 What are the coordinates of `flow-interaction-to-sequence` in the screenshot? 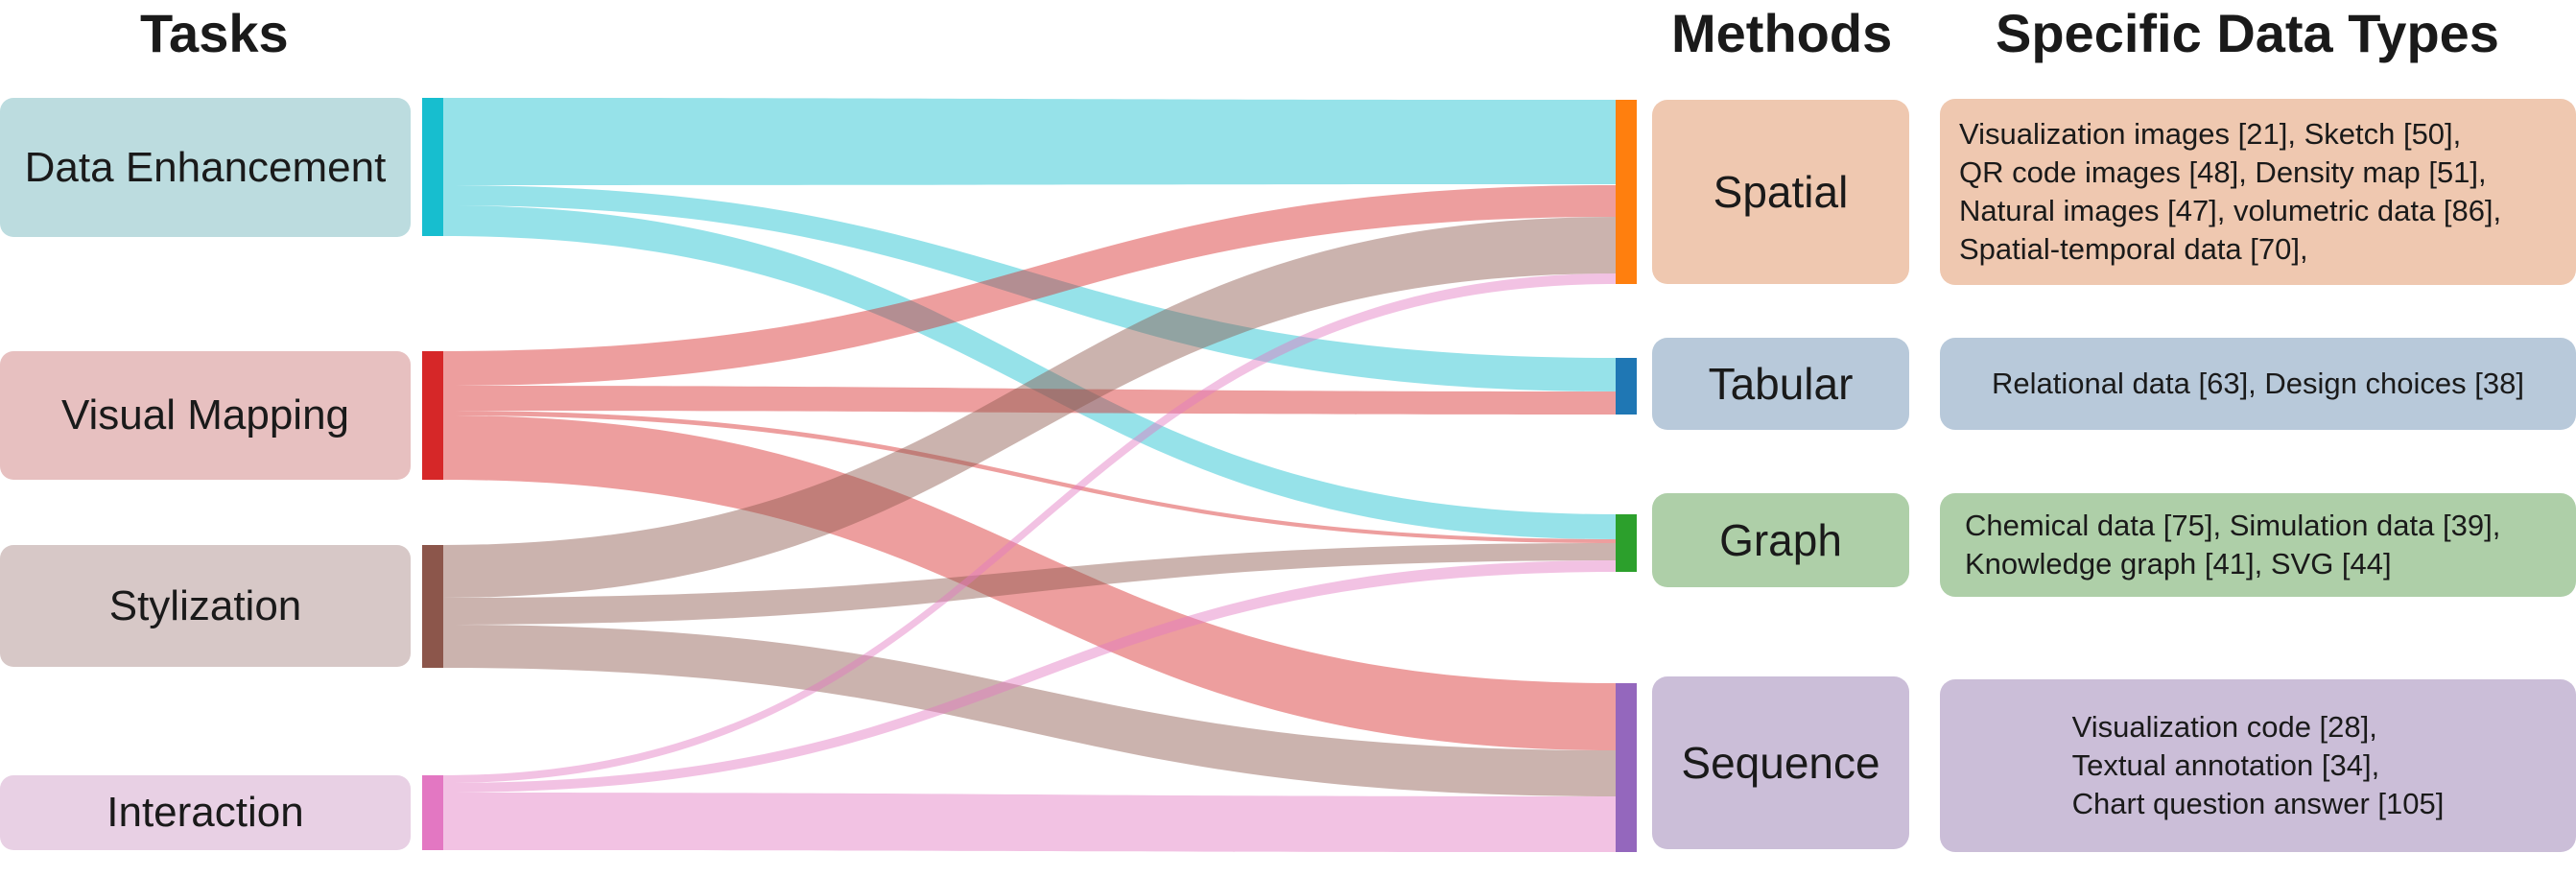 It's located at (1029, 822).